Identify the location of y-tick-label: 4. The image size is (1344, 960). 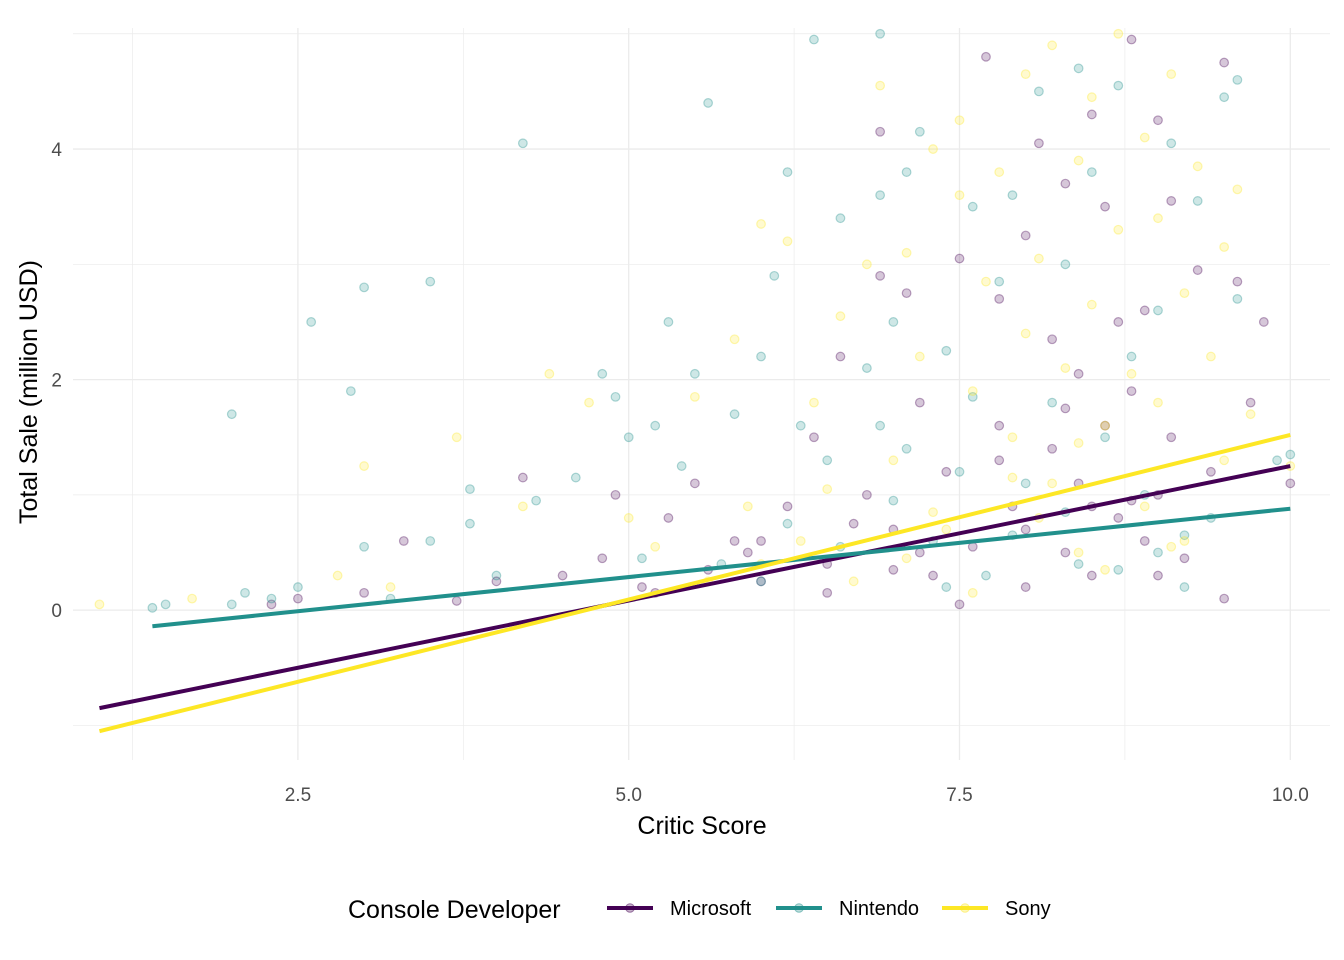
(56, 150).